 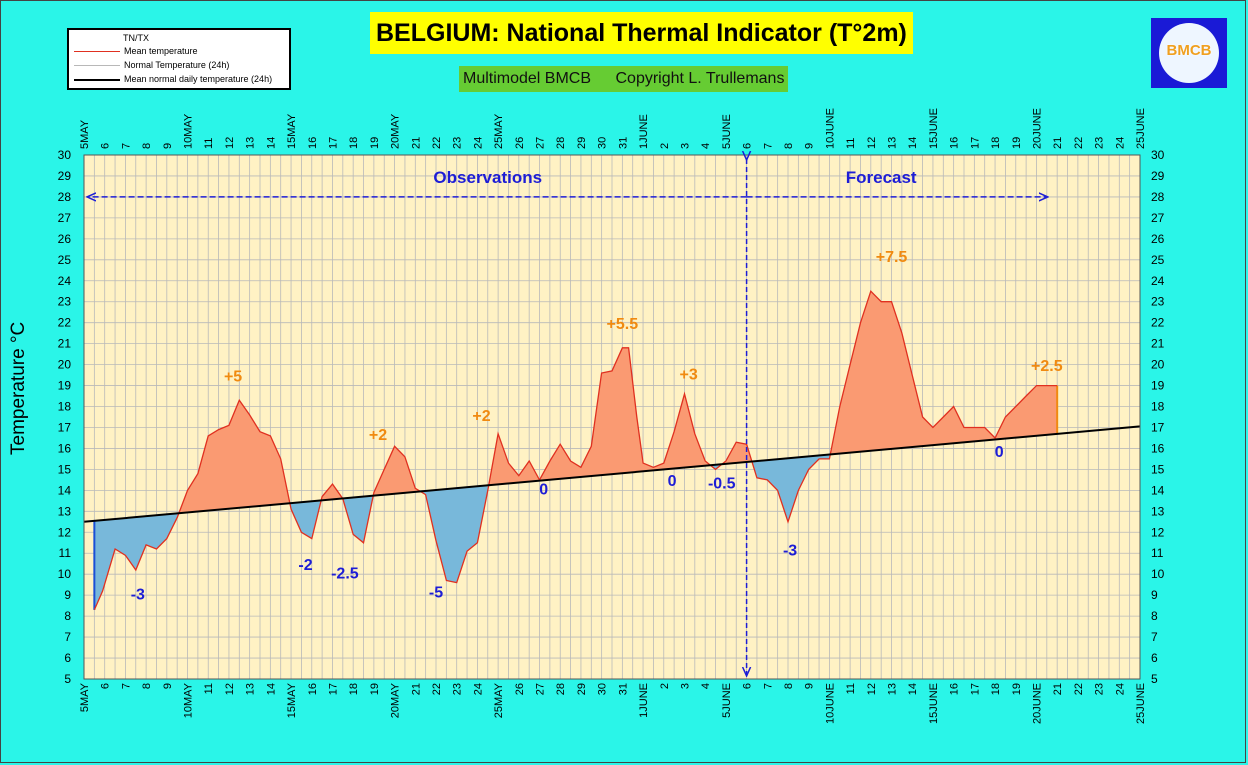 I want to click on y-tick-label-left: 12, so click(x=65, y=532).